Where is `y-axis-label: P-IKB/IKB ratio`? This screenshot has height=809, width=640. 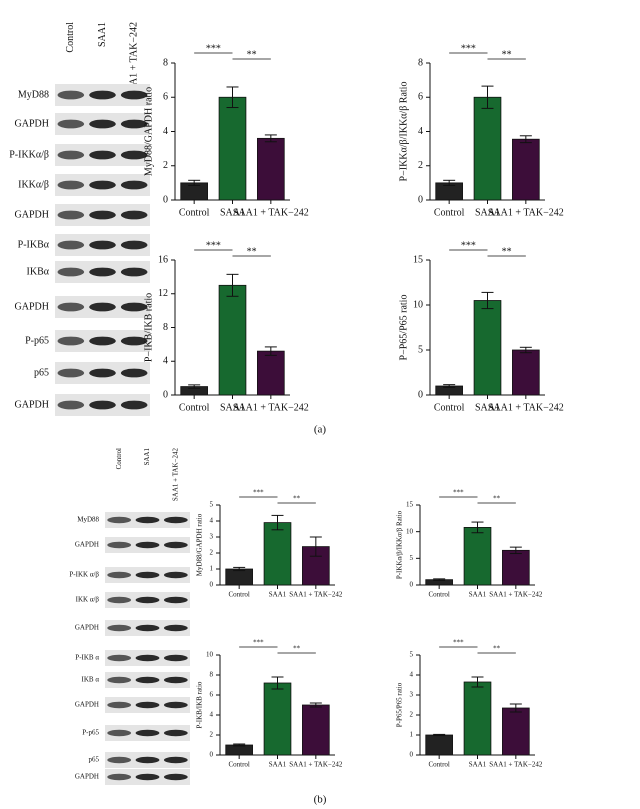
y-axis-label: P-IKB/IKB ratio is located at coordinates (200, 704).